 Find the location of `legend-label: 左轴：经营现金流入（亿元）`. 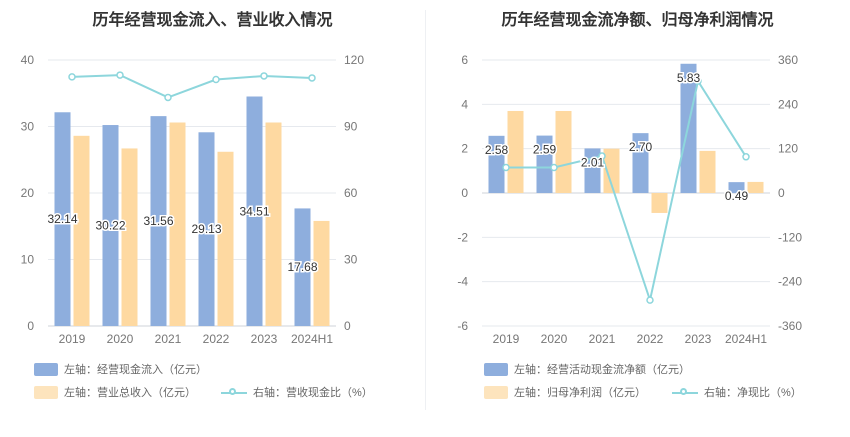

legend-label: 左轴：经营现金流入（亿元） is located at coordinates (135, 370).